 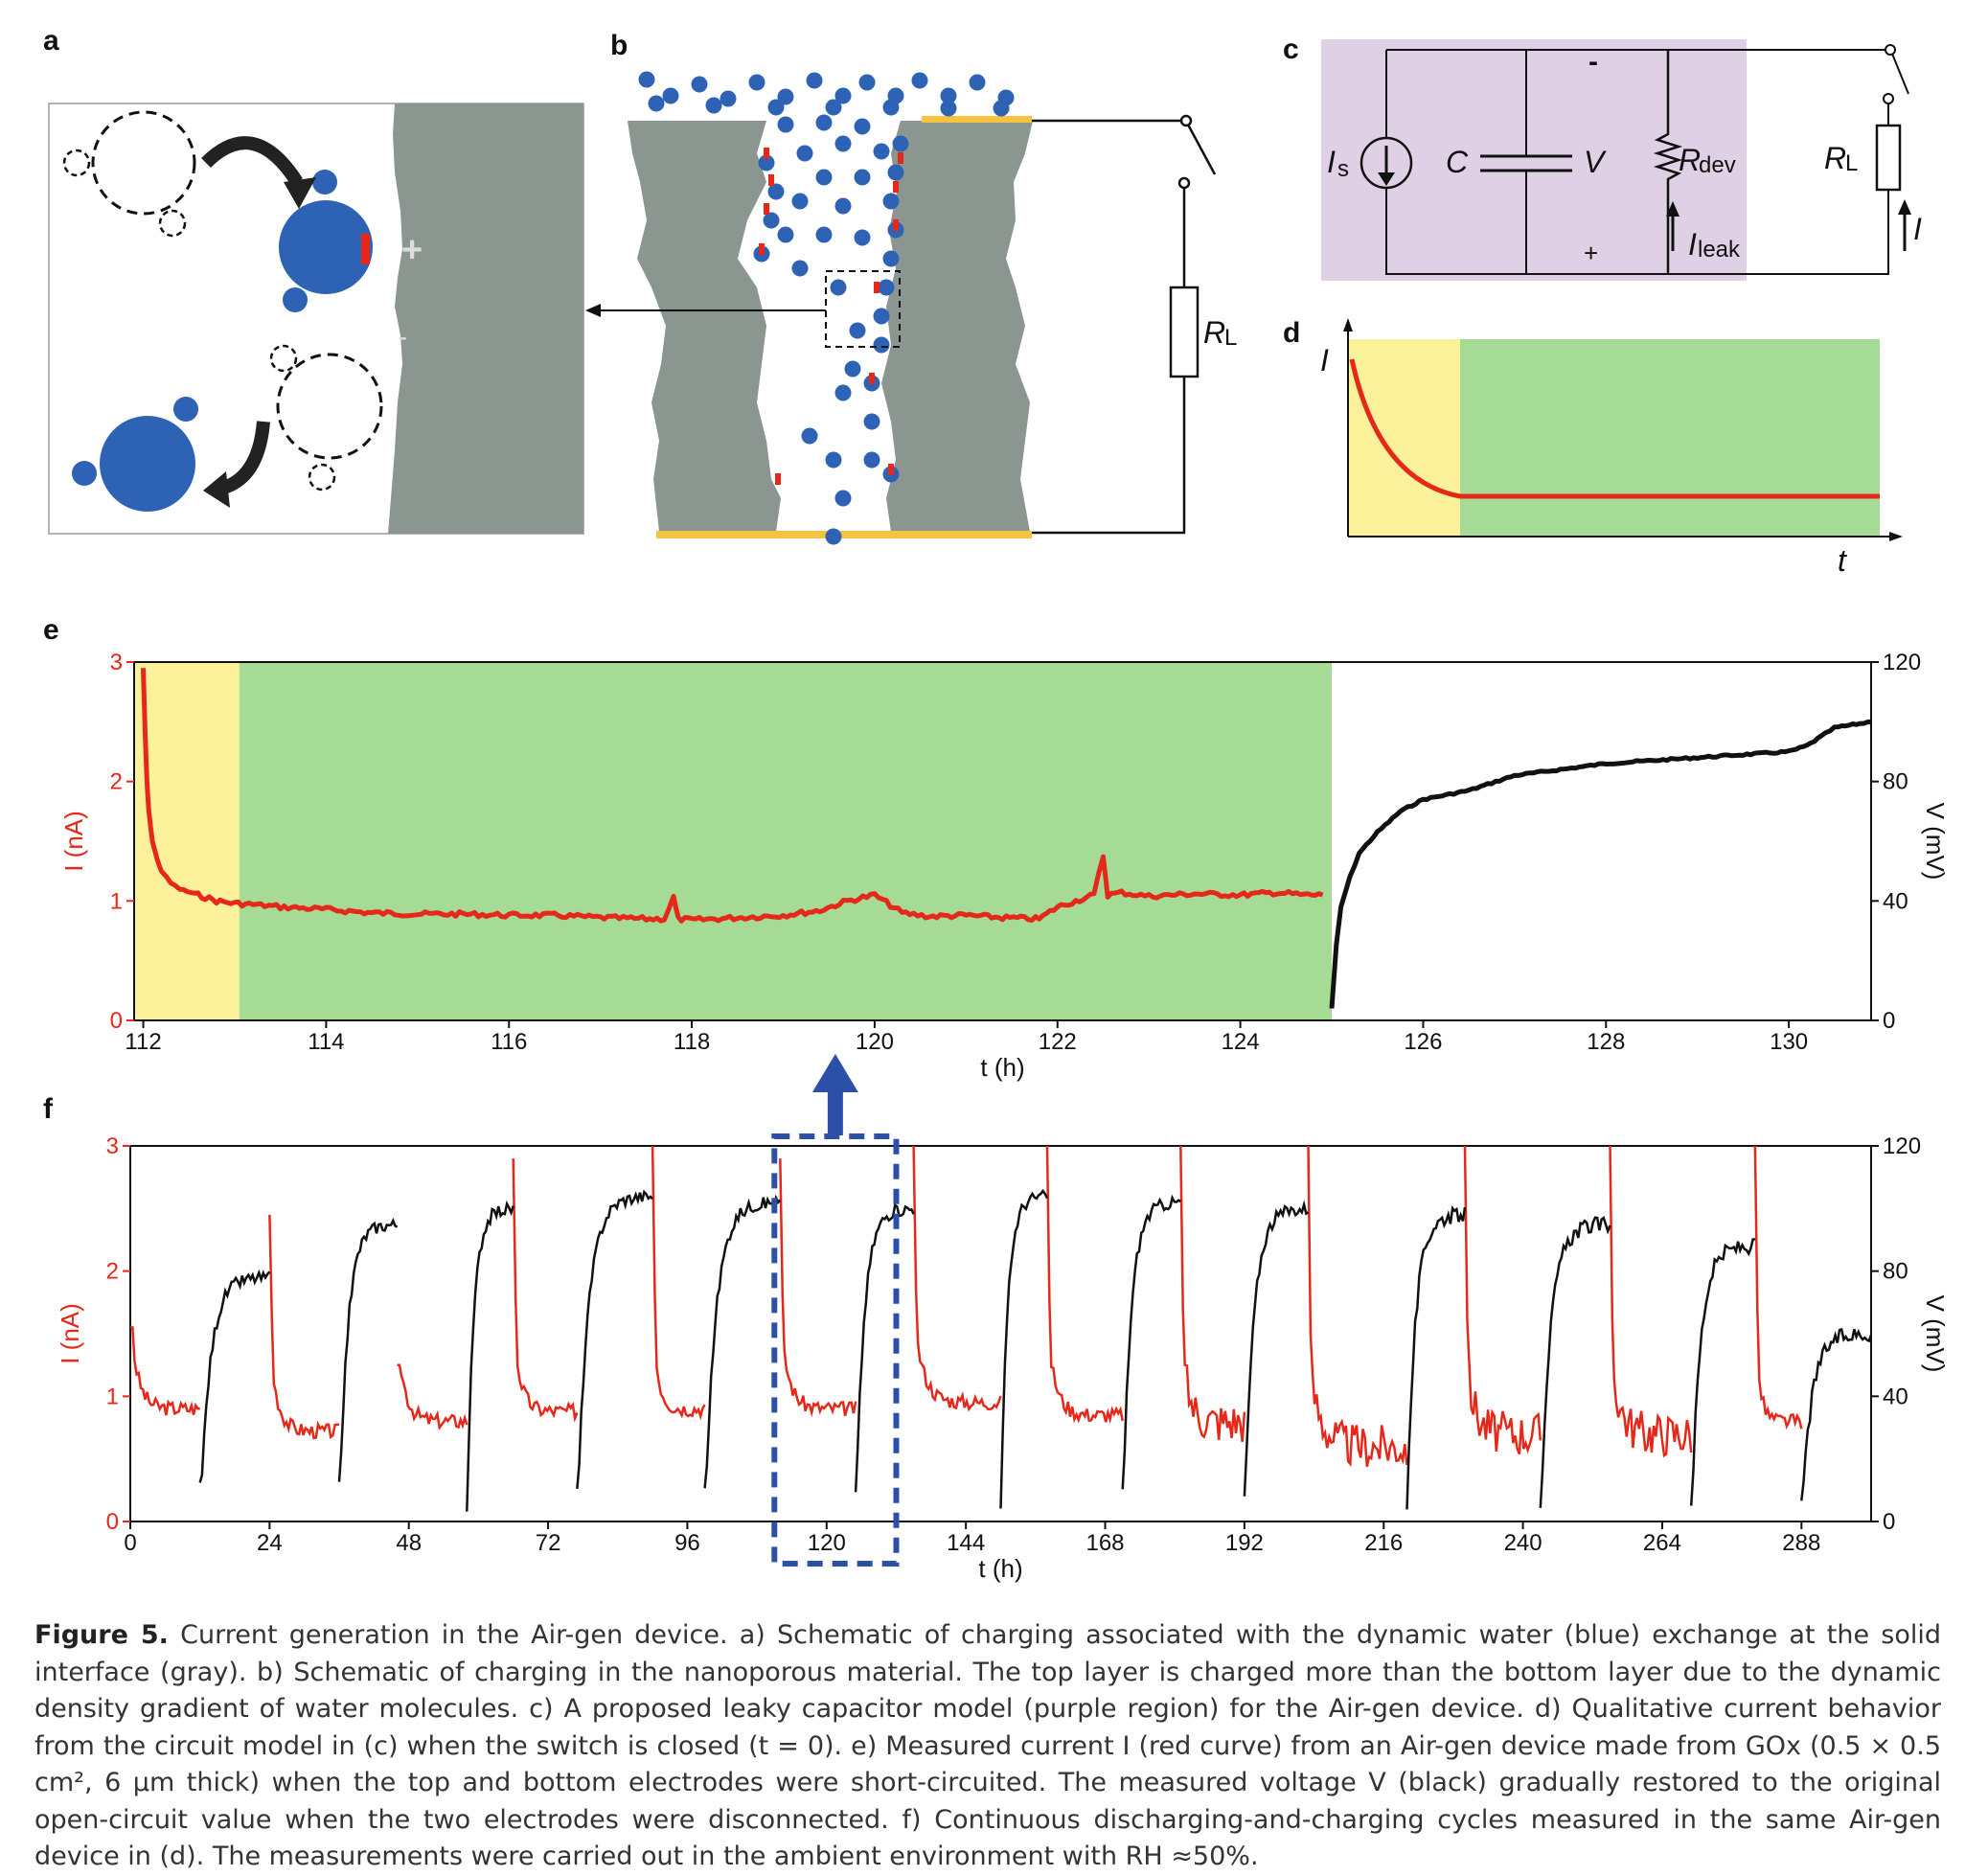 I want to click on x-tick-label: 114, so click(x=326, y=1042).